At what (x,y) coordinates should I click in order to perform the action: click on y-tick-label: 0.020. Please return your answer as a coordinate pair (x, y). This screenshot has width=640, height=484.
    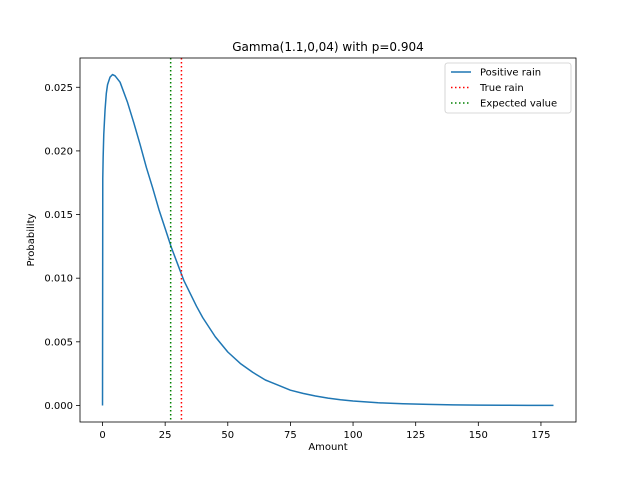
    Looking at the image, I should click on (58, 151).